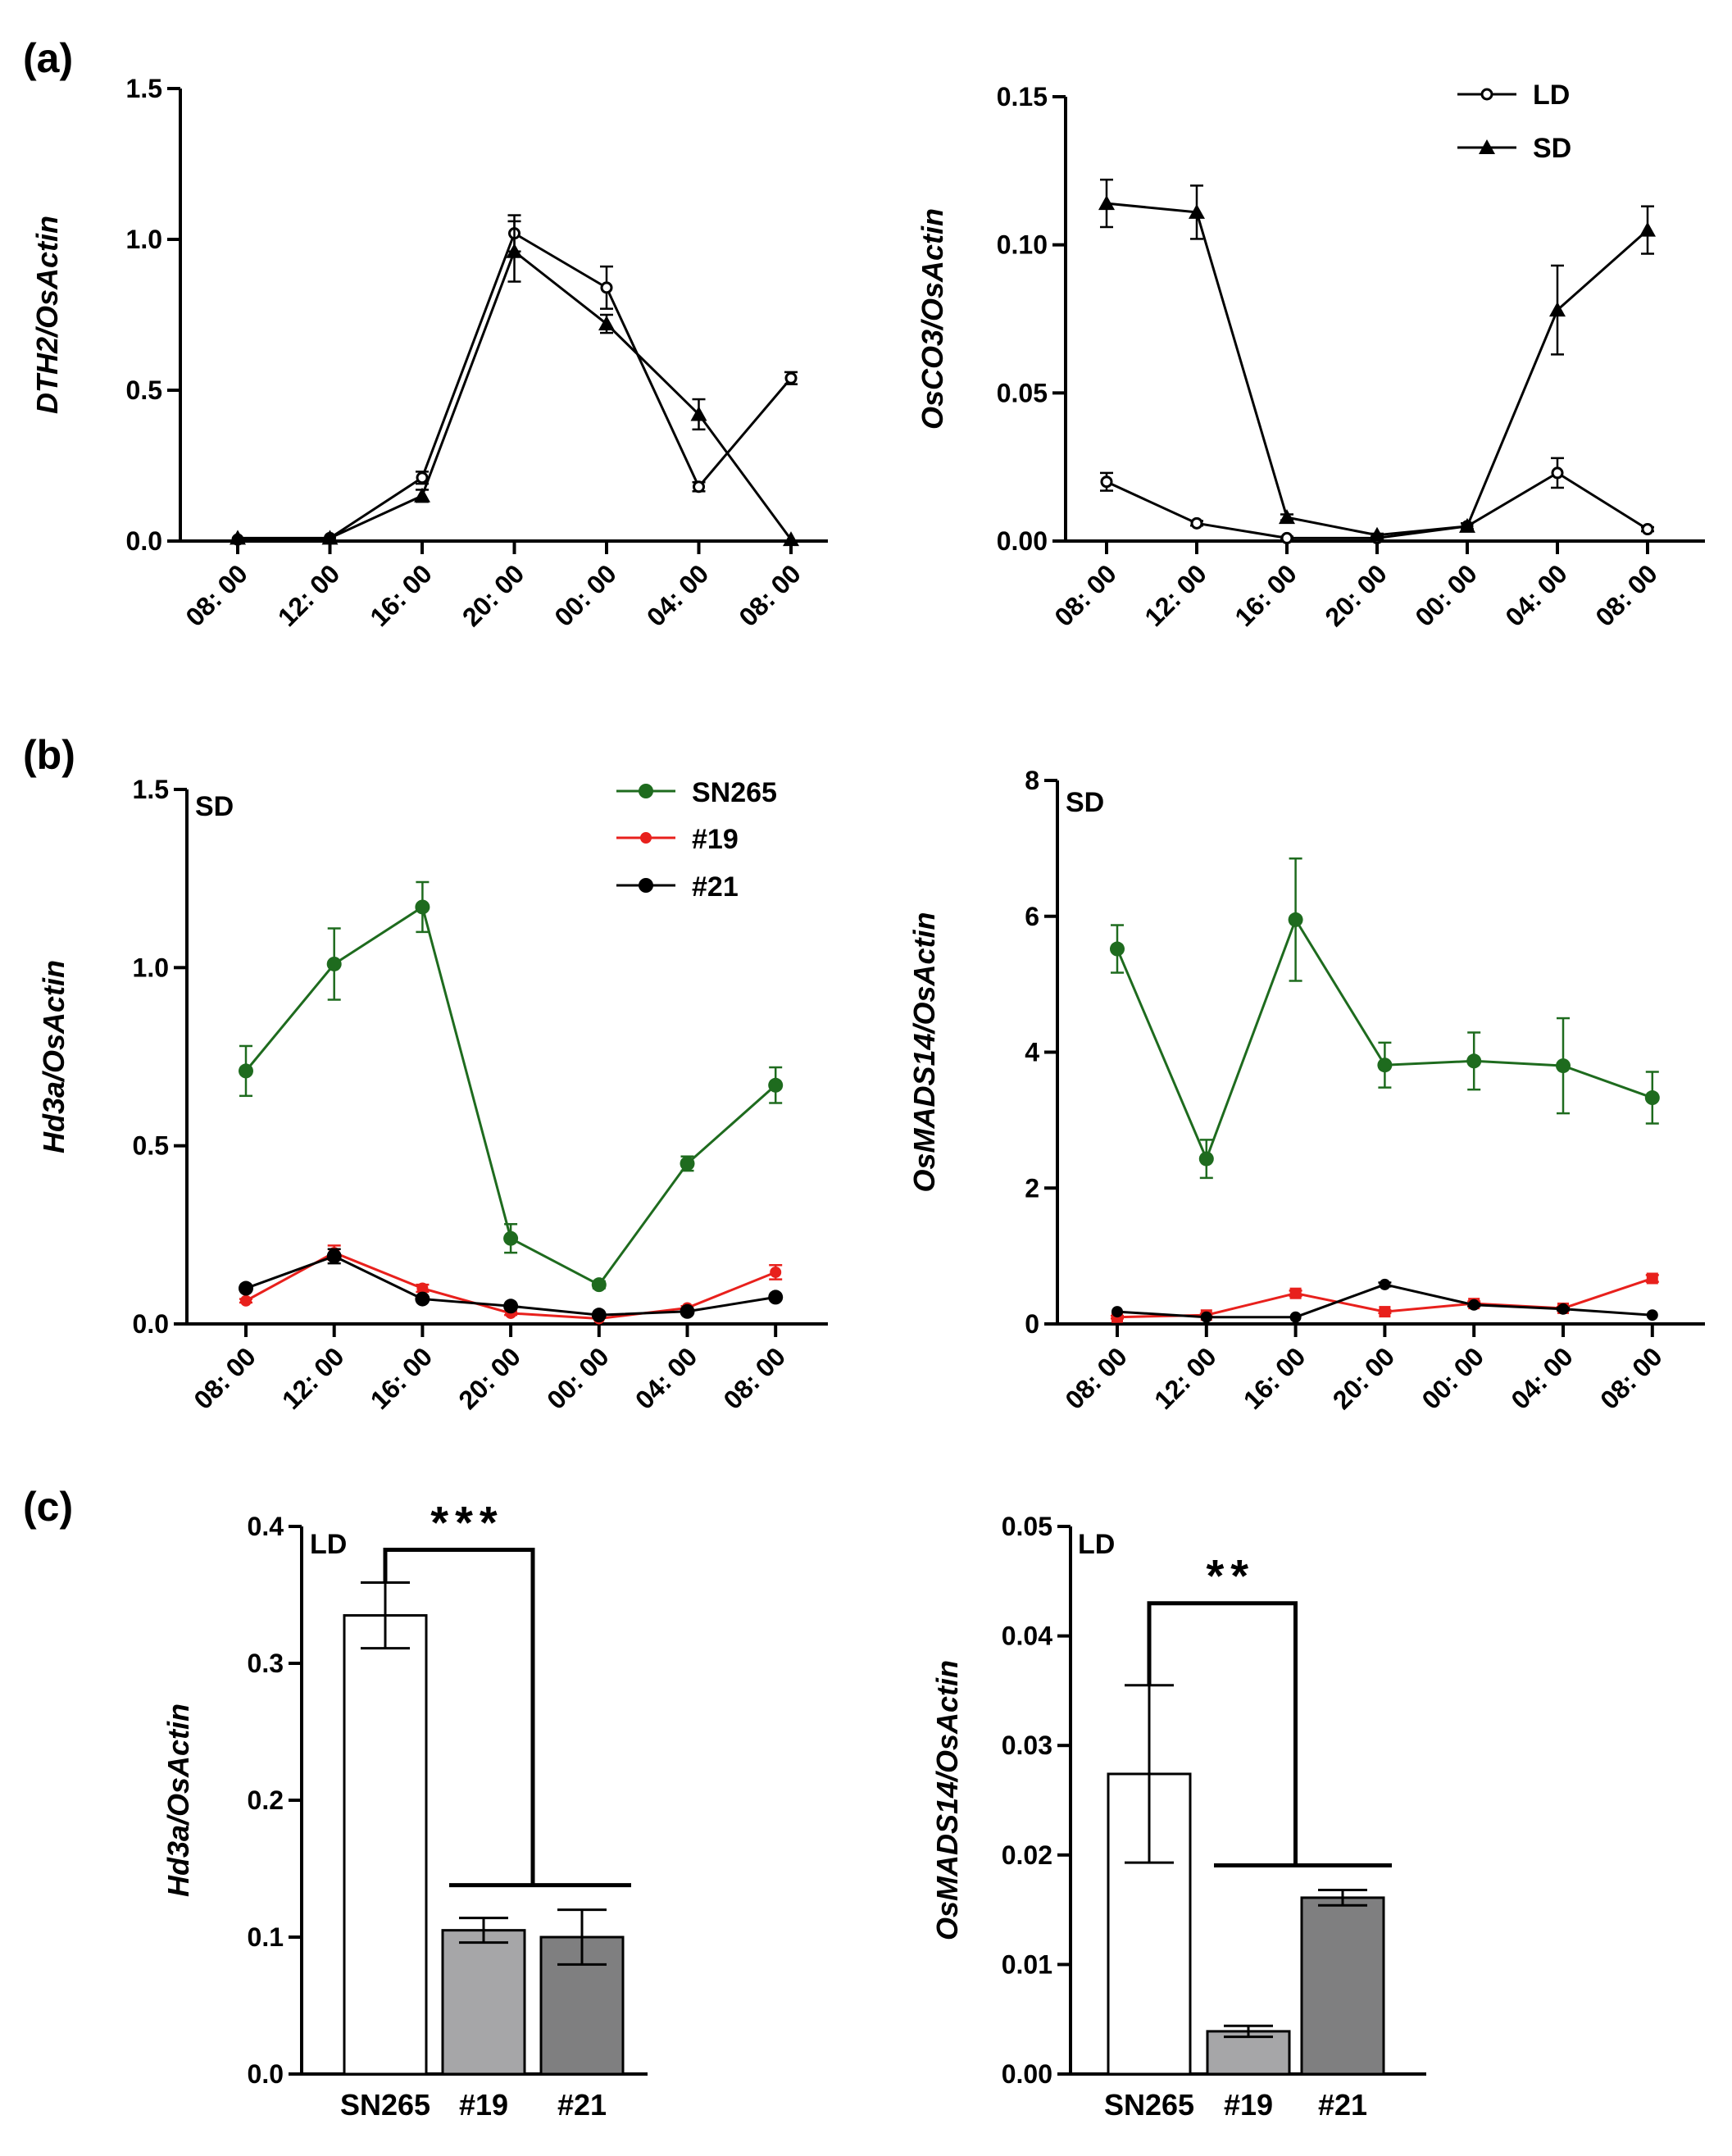 The image size is (1732, 2156). Describe the element at coordinates (1027, 1636) in the screenshot. I see `y-tick-label: 0.04` at that location.